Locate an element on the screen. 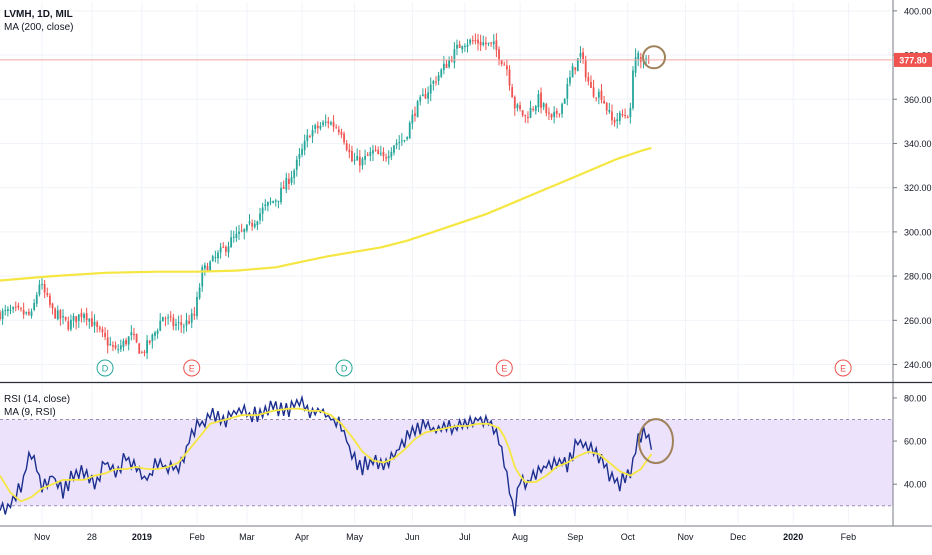  rsi-legend-label: RSI (14, close) is located at coordinates (37, 399).